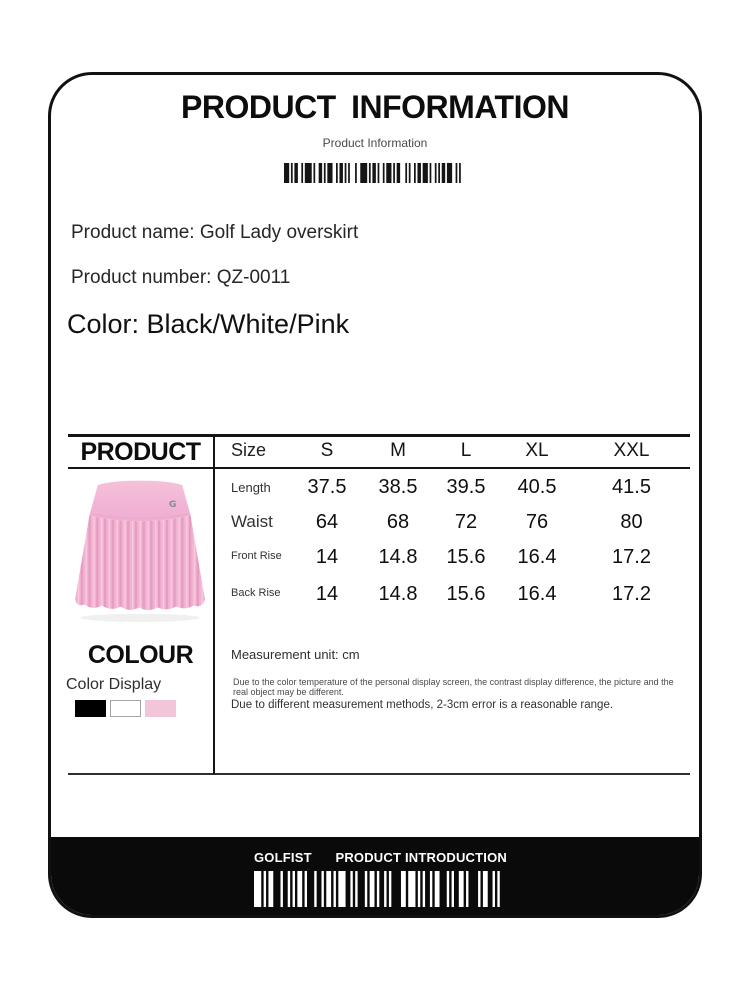 This screenshot has width=750, height=1000. What do you see at coordinates (249, 450) in the screenshot?
I see `size-column-label: Size` at bounding box center [249, 450].